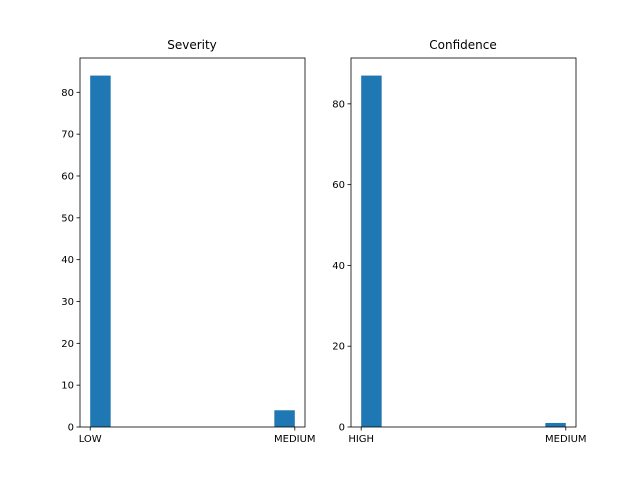 Image resolution: width=640 pixels, height=484 pixels. I want to click on confidence-bar-medium, so click(555, 424).